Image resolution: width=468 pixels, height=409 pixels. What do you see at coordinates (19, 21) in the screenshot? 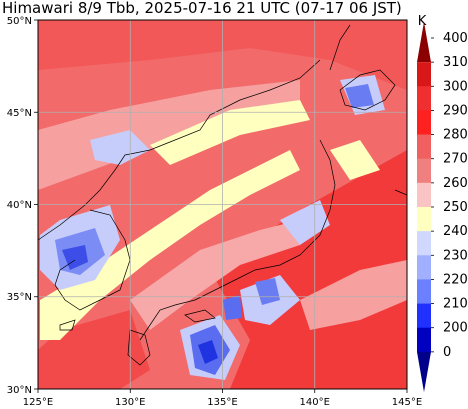
I see `lat-tick-label: 50°N` at bounding box center [19, 21].